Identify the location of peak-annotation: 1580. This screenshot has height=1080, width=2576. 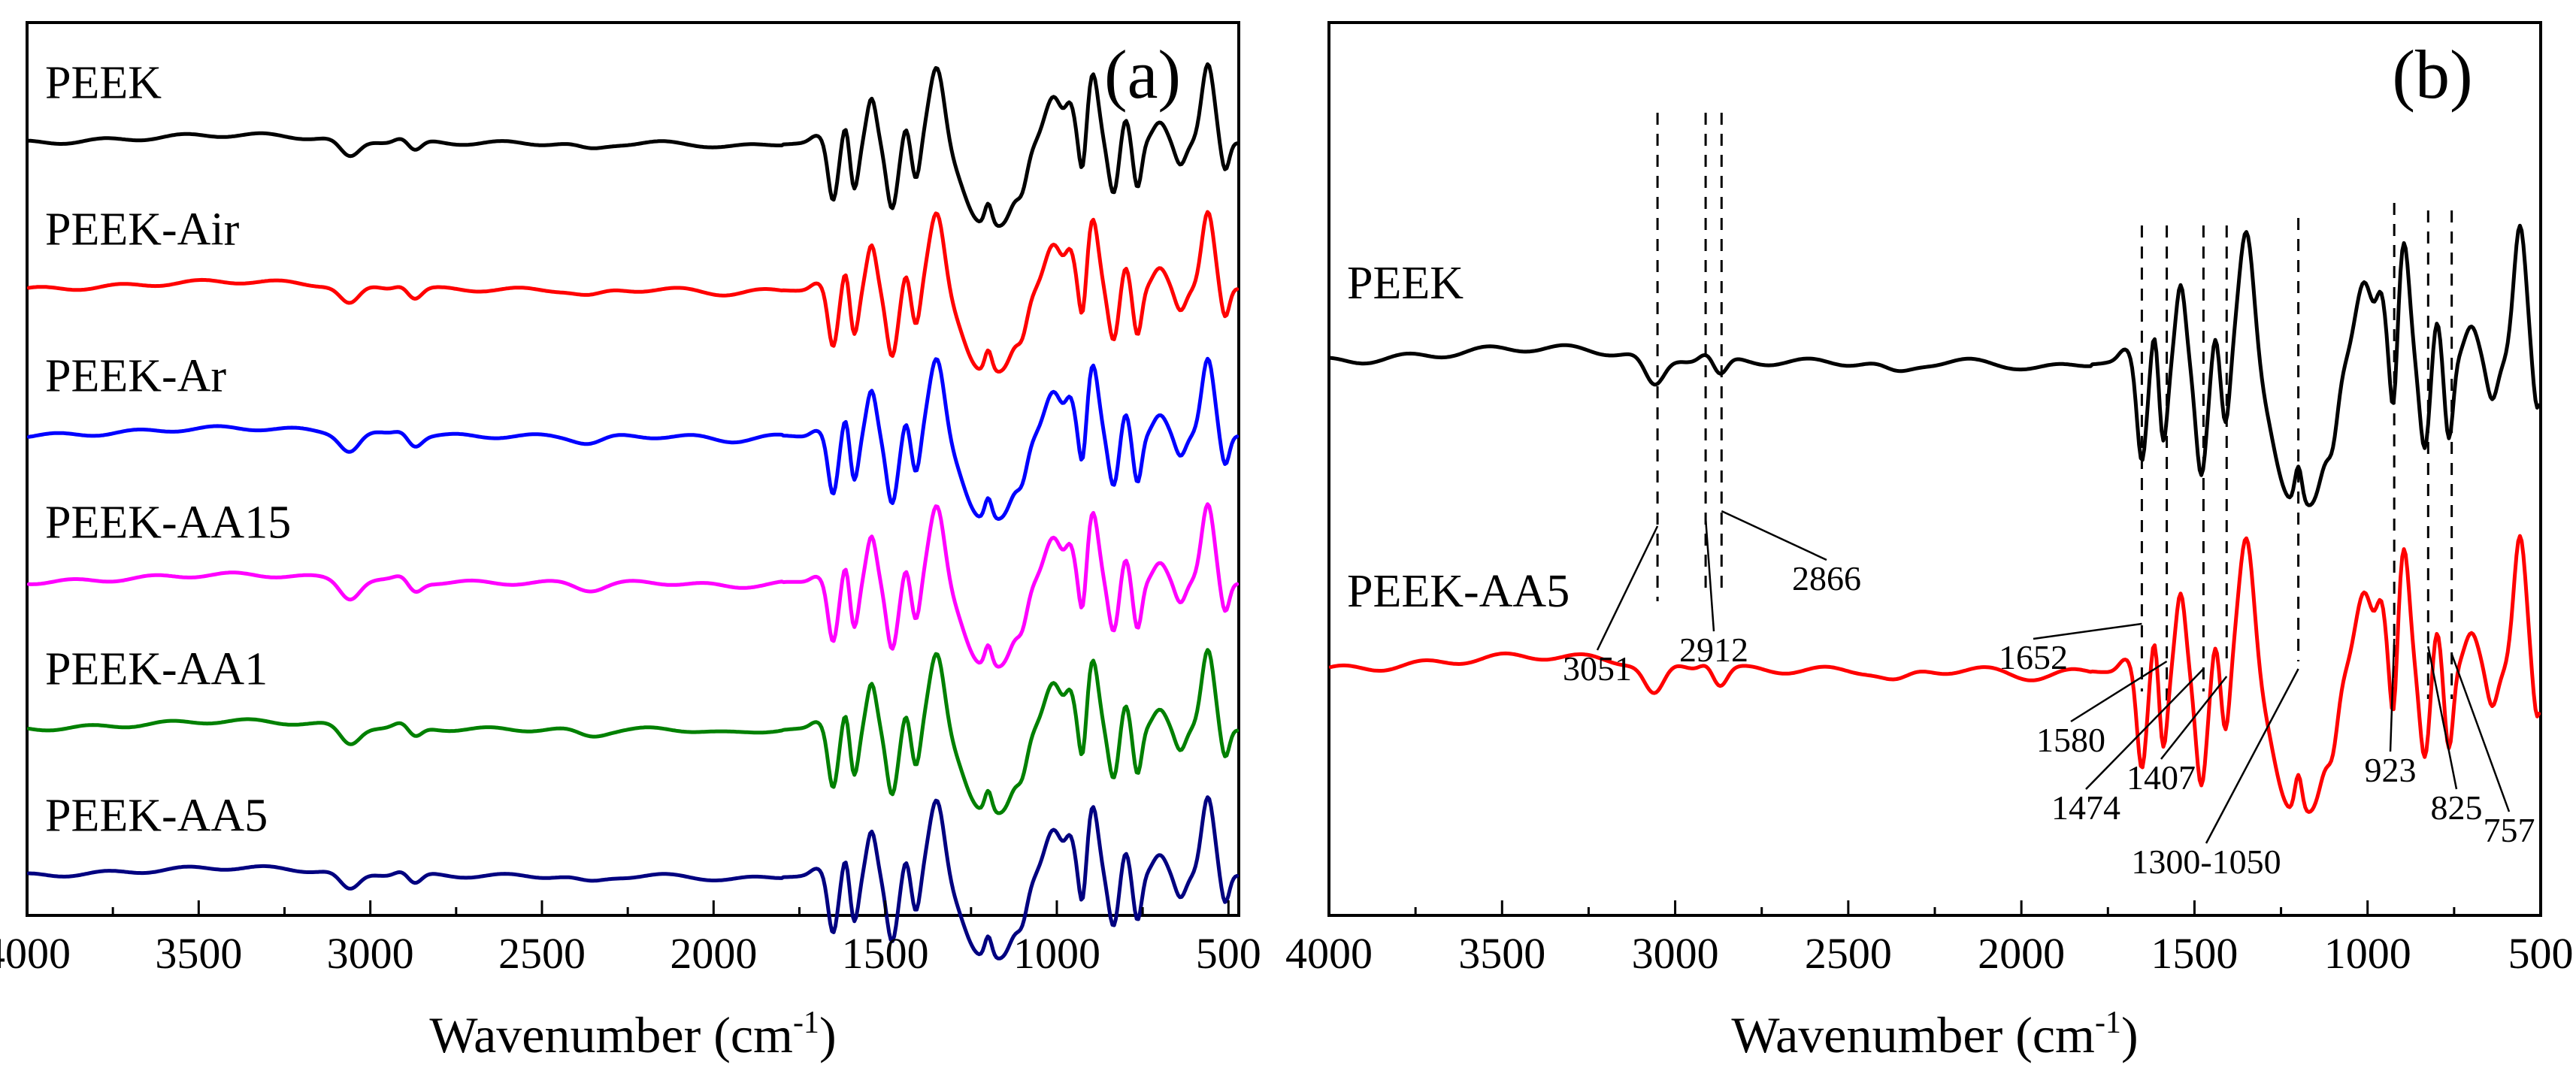
(2070, 740).